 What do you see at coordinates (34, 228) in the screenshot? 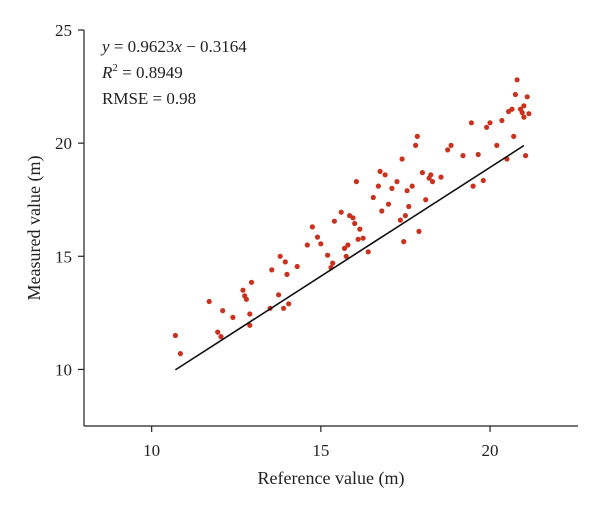
I see `y-axis-title: Measured value (m)` at bounding box center [34, 228].